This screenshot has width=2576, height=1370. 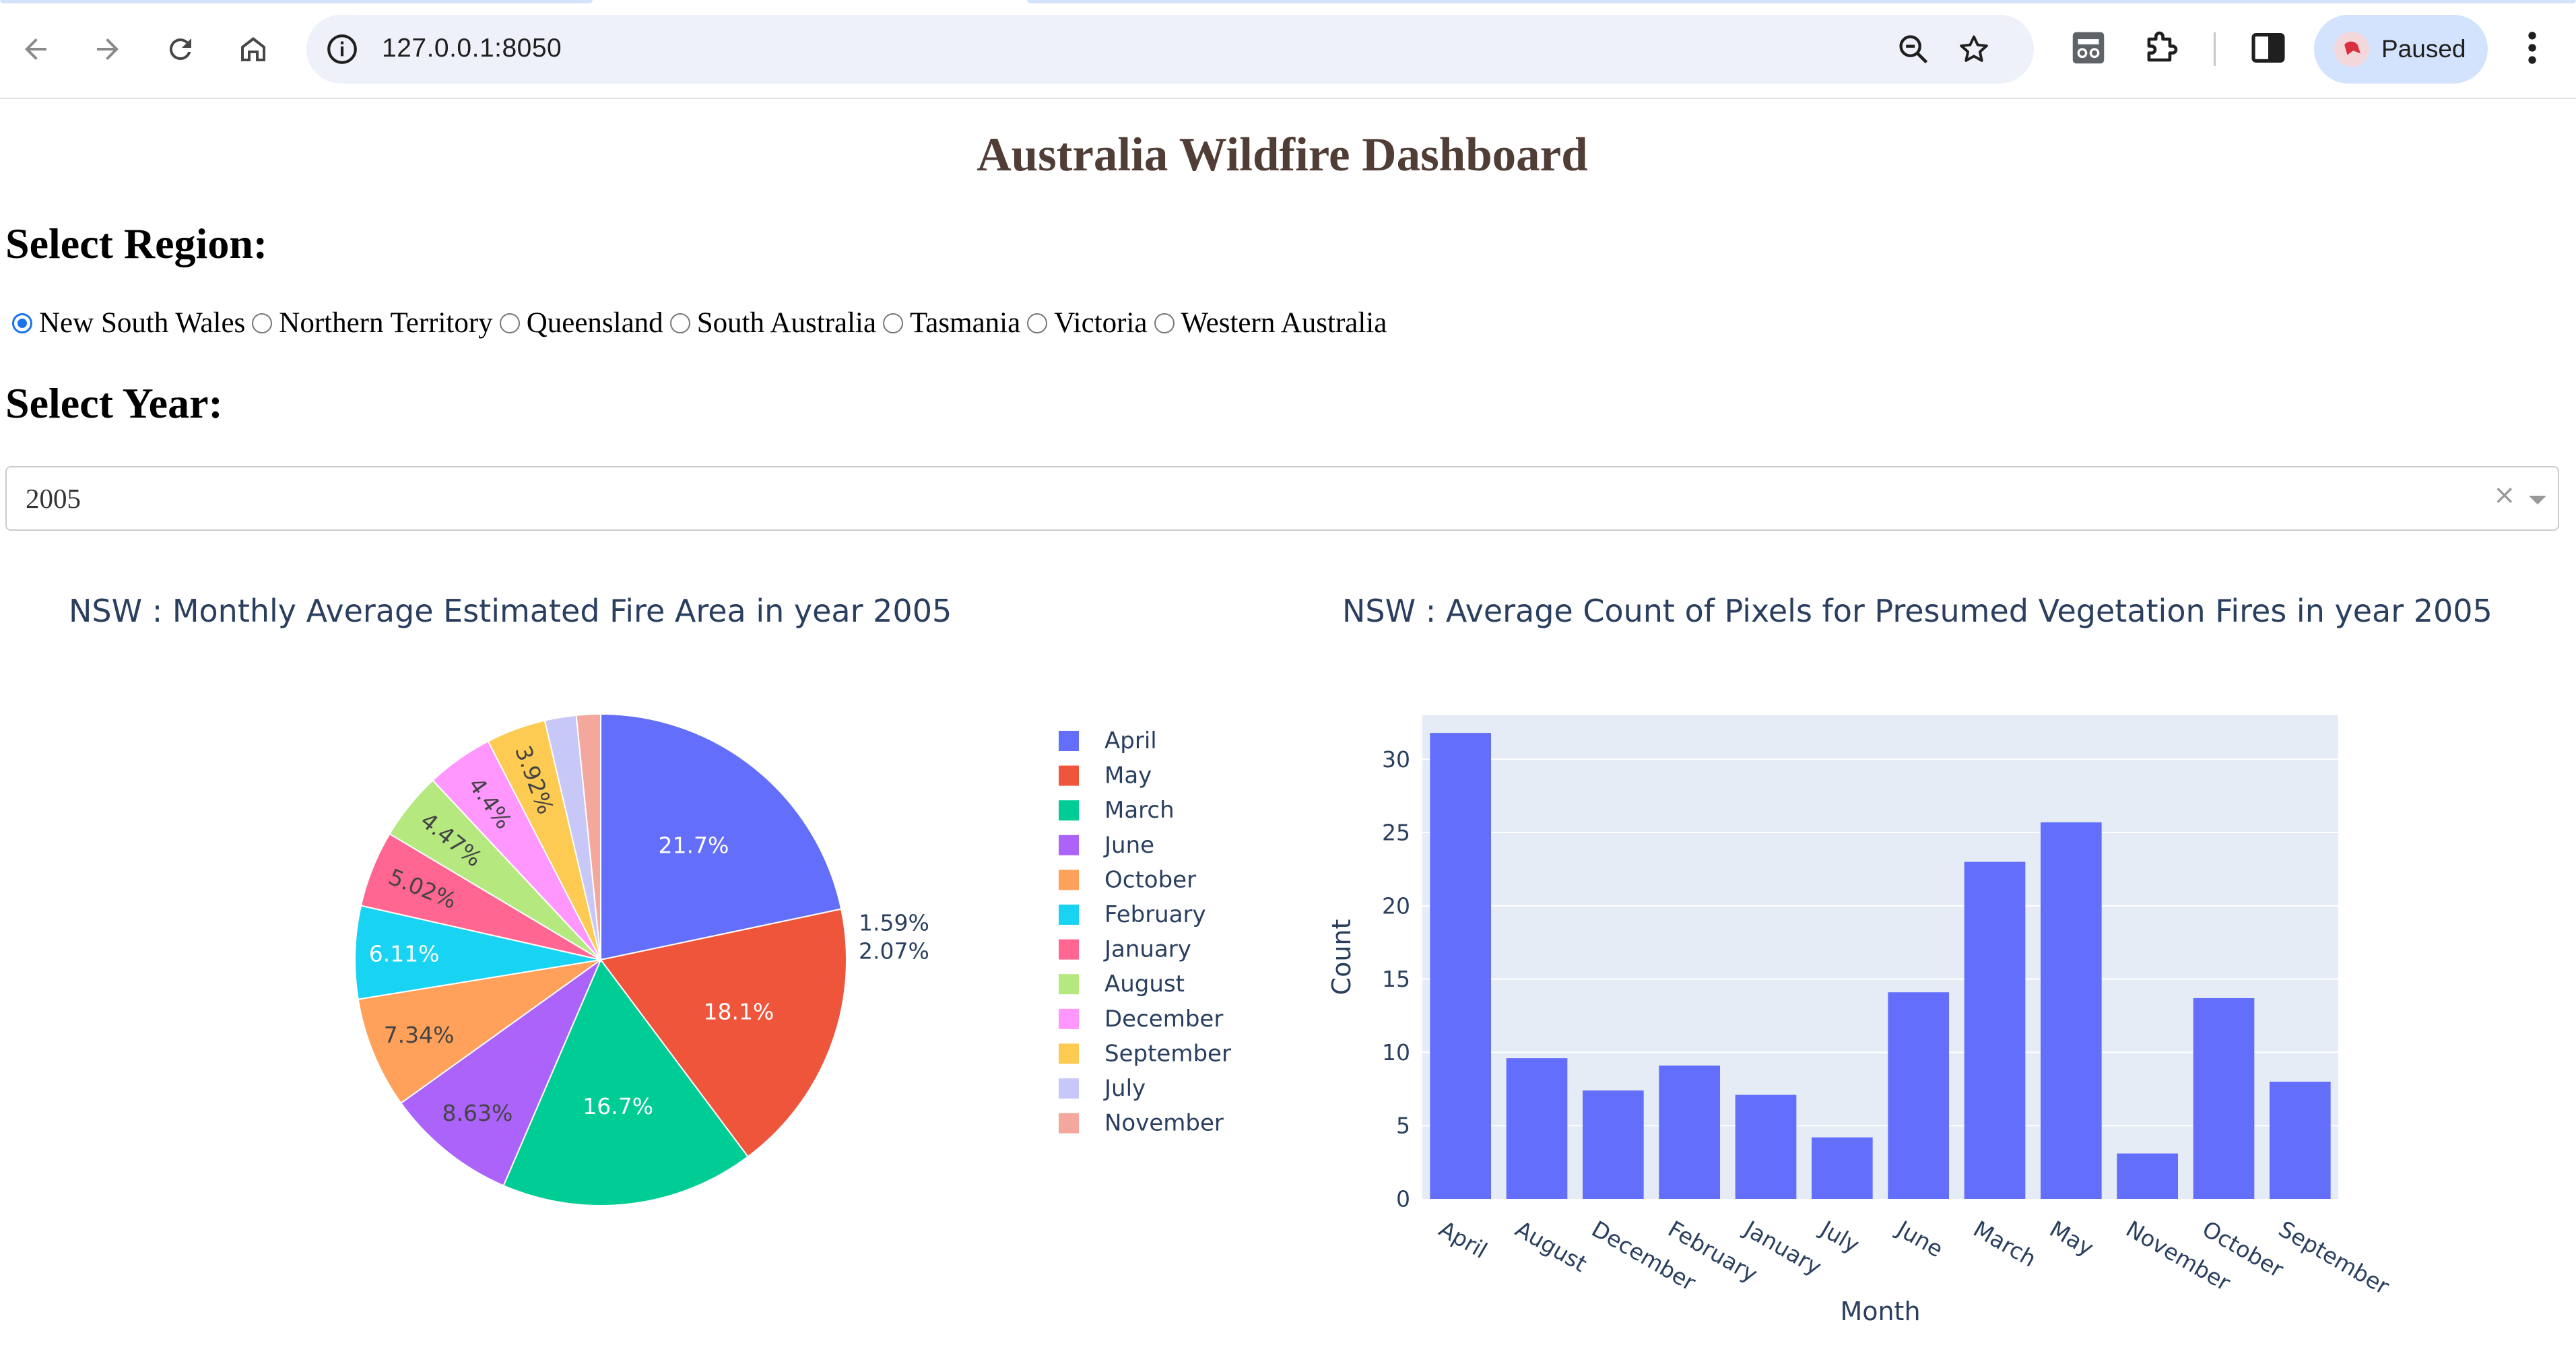 What do you see at coordinates (1801, 2) in the screenshot?
I see `tab-strip-edge` at bounding box center [1801, 2].